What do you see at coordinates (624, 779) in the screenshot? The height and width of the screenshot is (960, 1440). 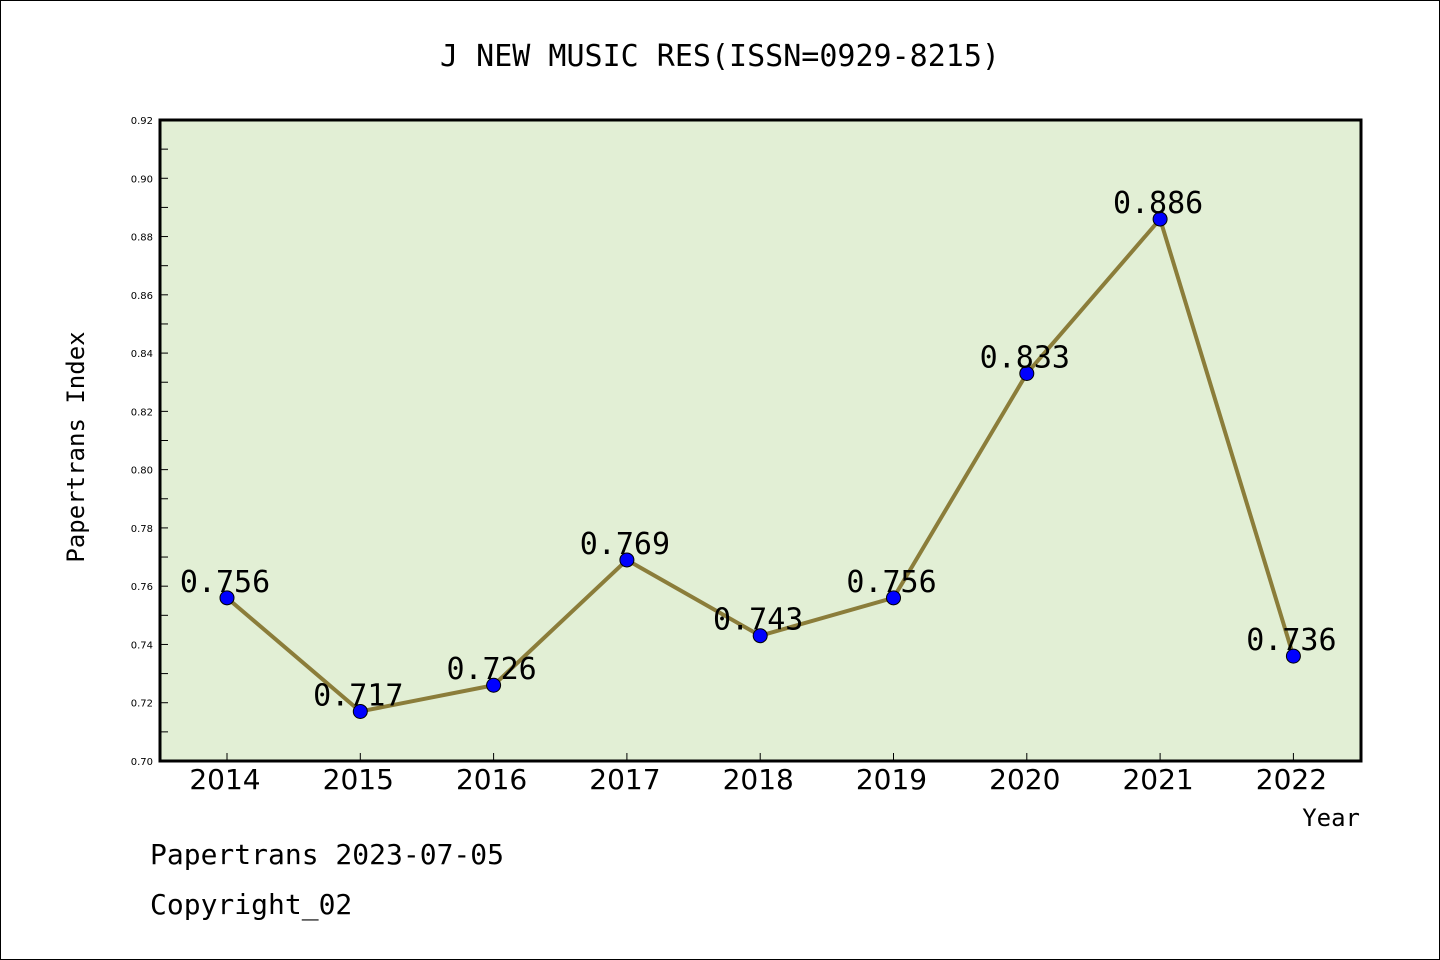 I see `x-tick-label: 2017` at bounding box center [624, 779].